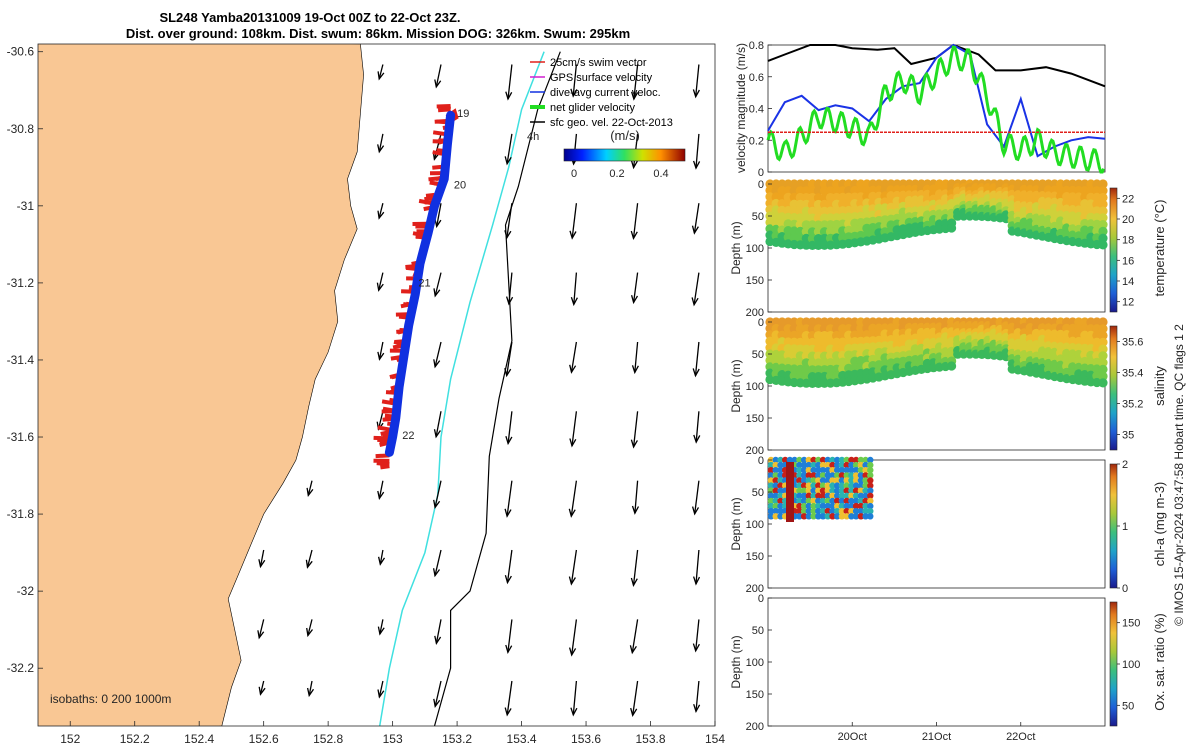 The width and height of the screenshot is (1200, 750). What do you see at coordinates (1125, 589) in the screenshot?
I see `colorbar-tick-label: 0` at bounding box center [1125, 589].